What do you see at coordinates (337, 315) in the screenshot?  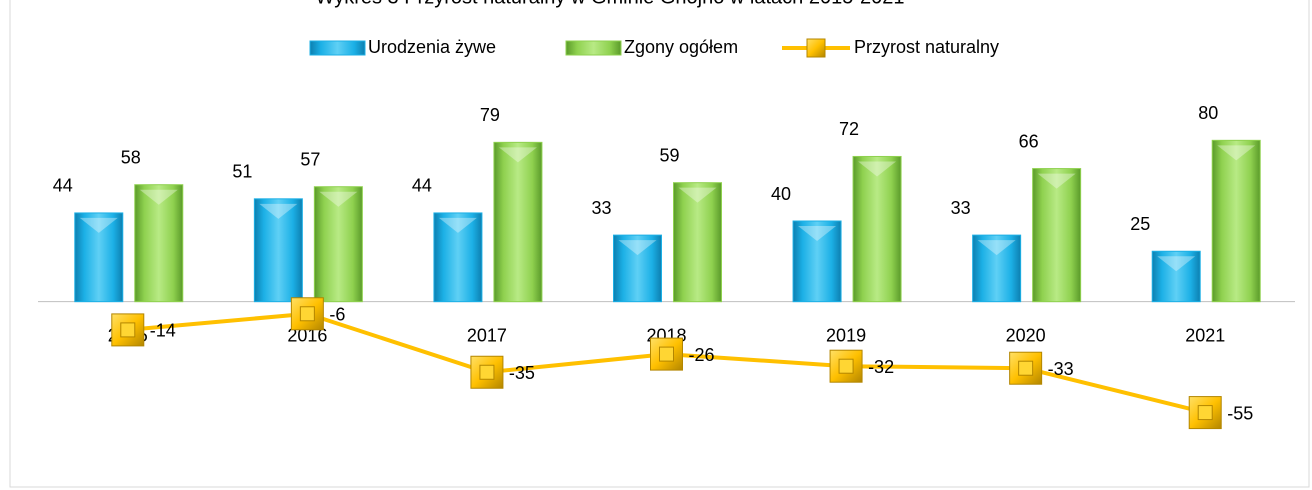 I see `data-label: -6` at bounding box center [337, 315].